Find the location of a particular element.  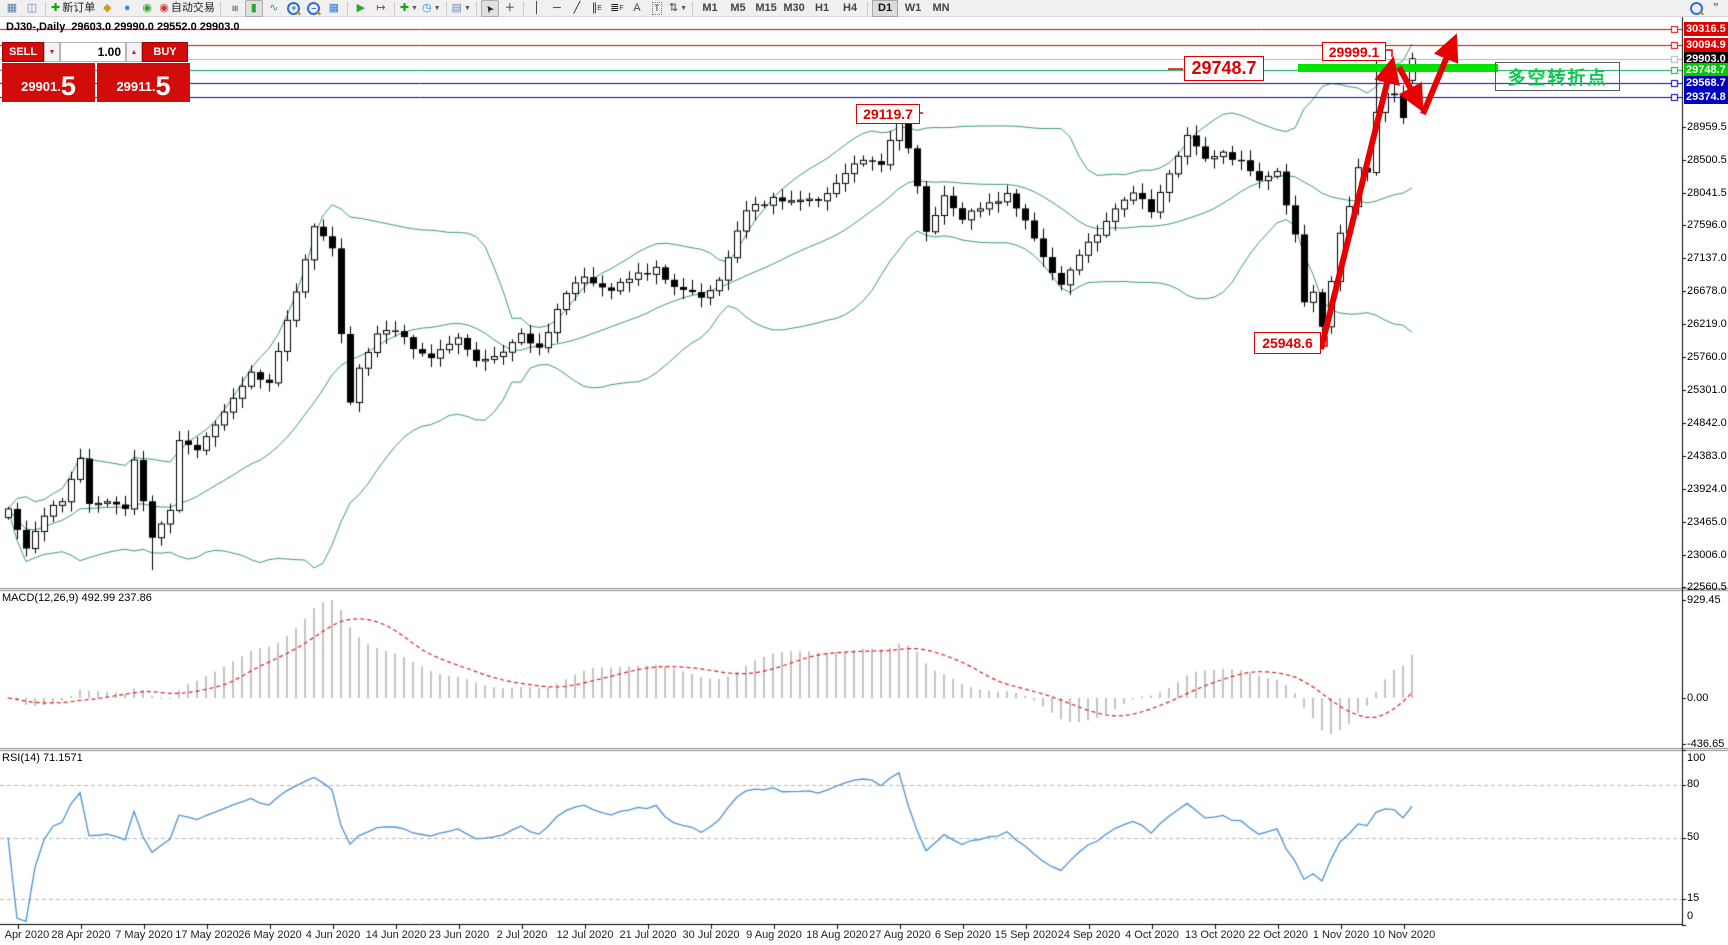

volume-decrease-button: ▼ is located at coordinates (52, 52).